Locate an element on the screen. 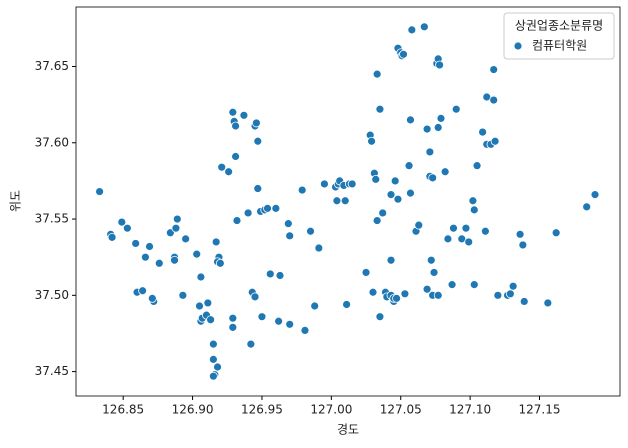 The width and height of the screenshot is (628, 448). x-axis-label: 경도 is located at coordinates (348, 430).